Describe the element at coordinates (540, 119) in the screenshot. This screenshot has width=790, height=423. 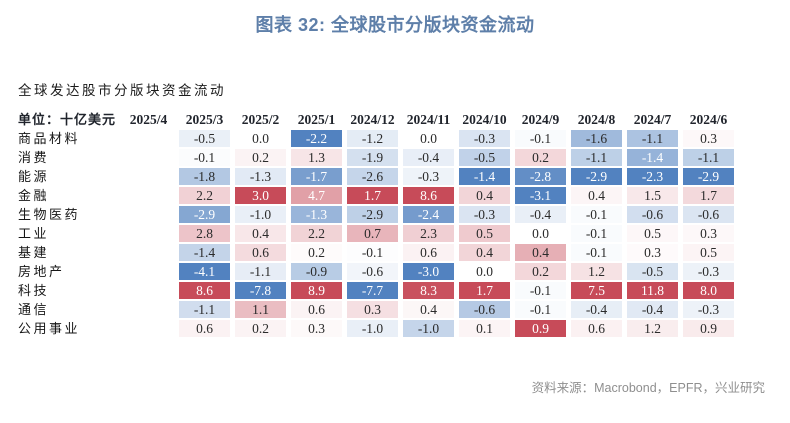
I see `column-header: 2024/9` at that location.